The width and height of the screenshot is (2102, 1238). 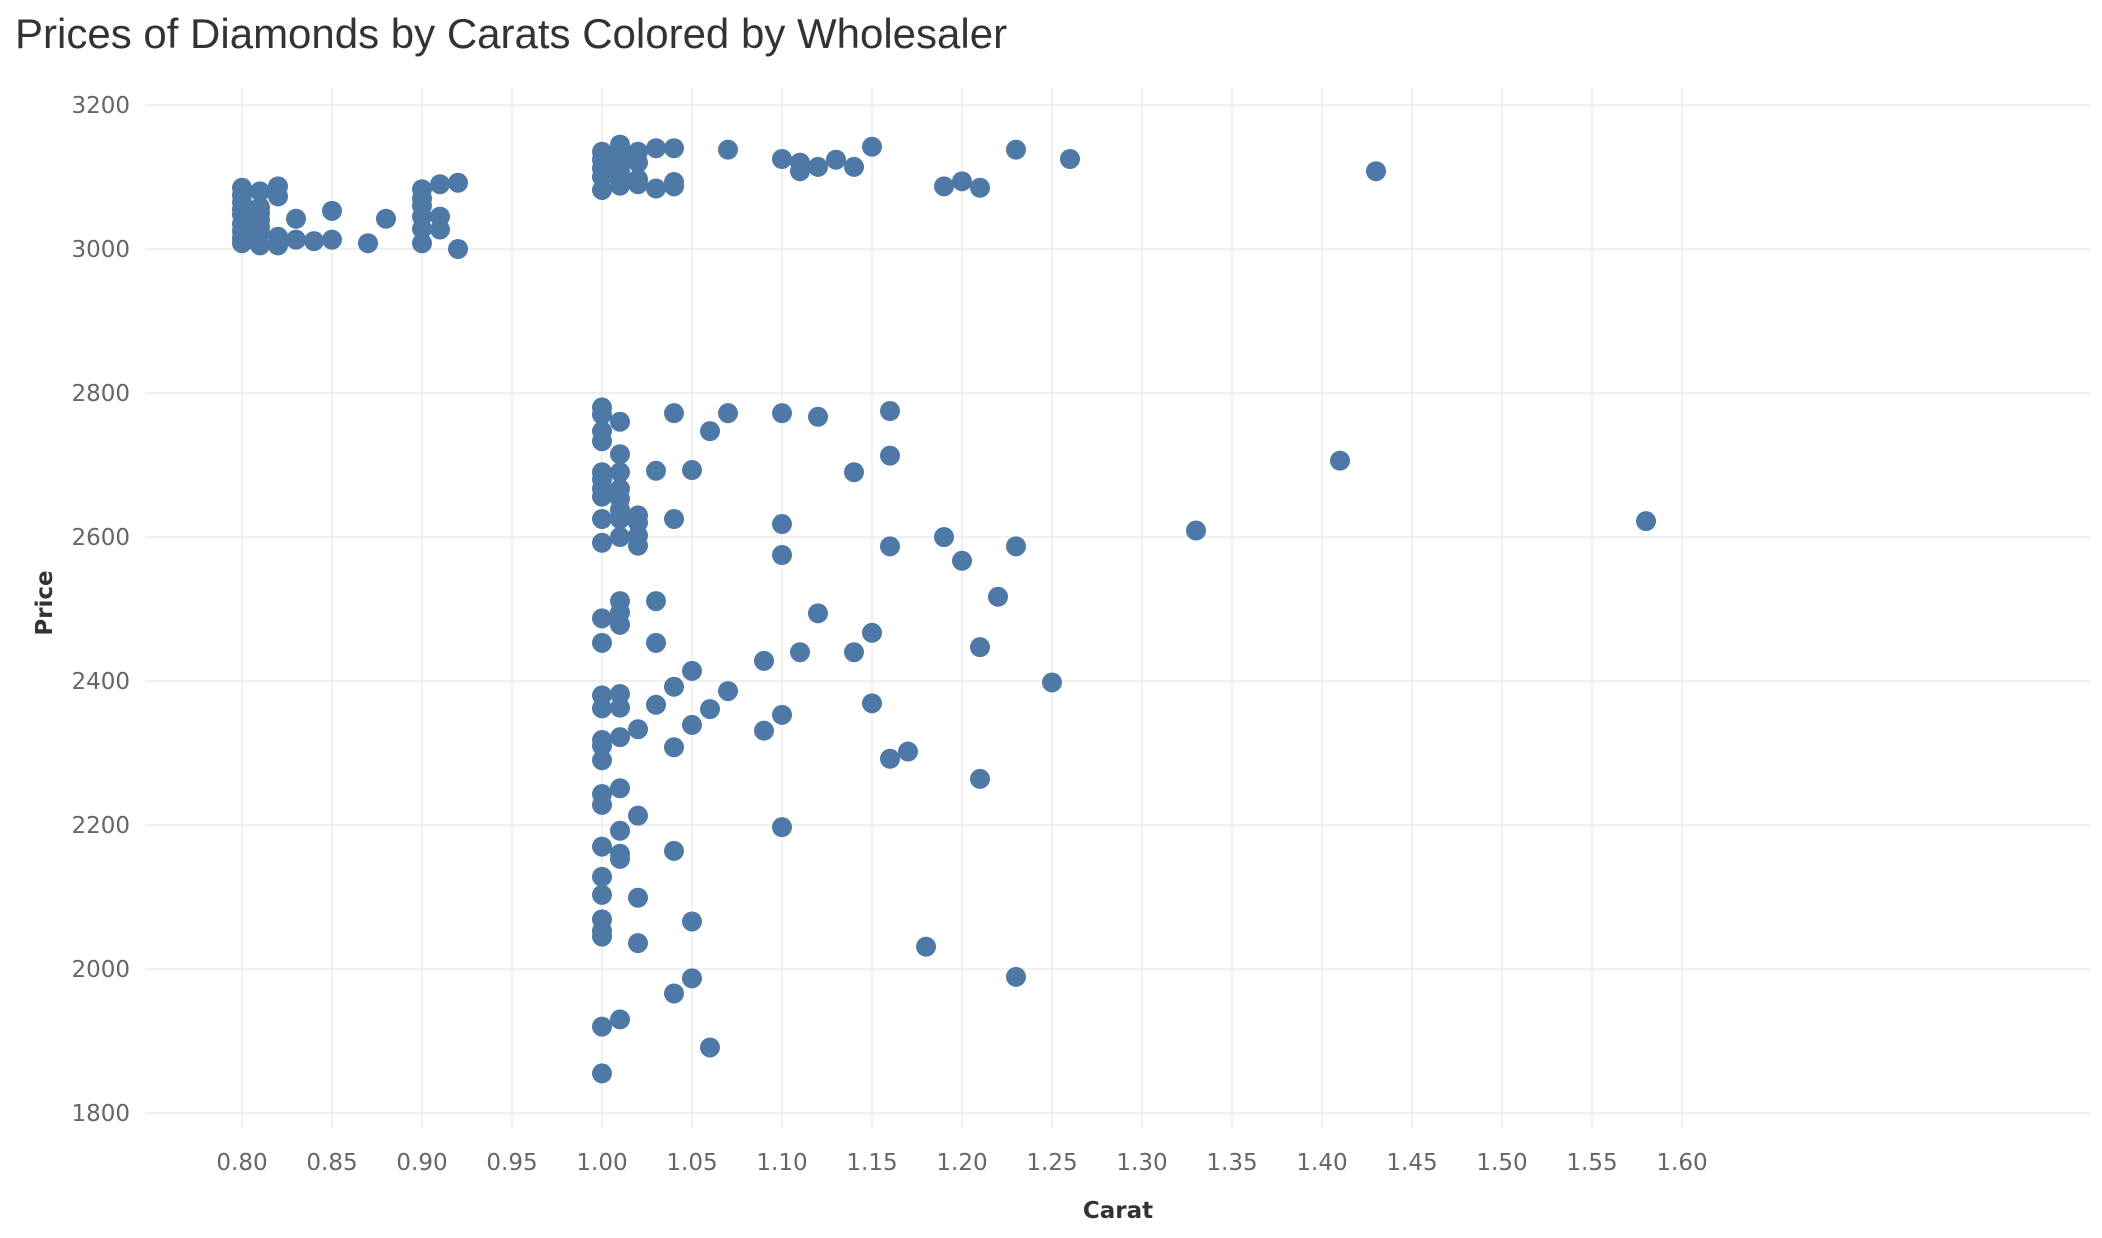 What do you see at coordinates (871, 1163) in the screenshot?
I see `x-tick-label: 1.15` at bounding box center [871, 1163].